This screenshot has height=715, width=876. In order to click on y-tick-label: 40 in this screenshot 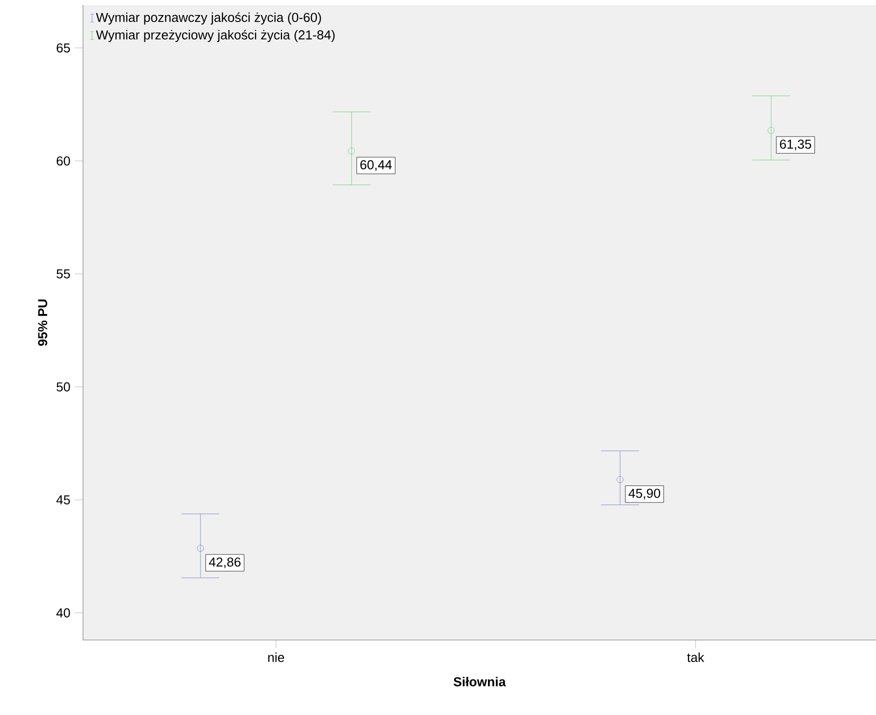, I will do `click(63, 613)`.